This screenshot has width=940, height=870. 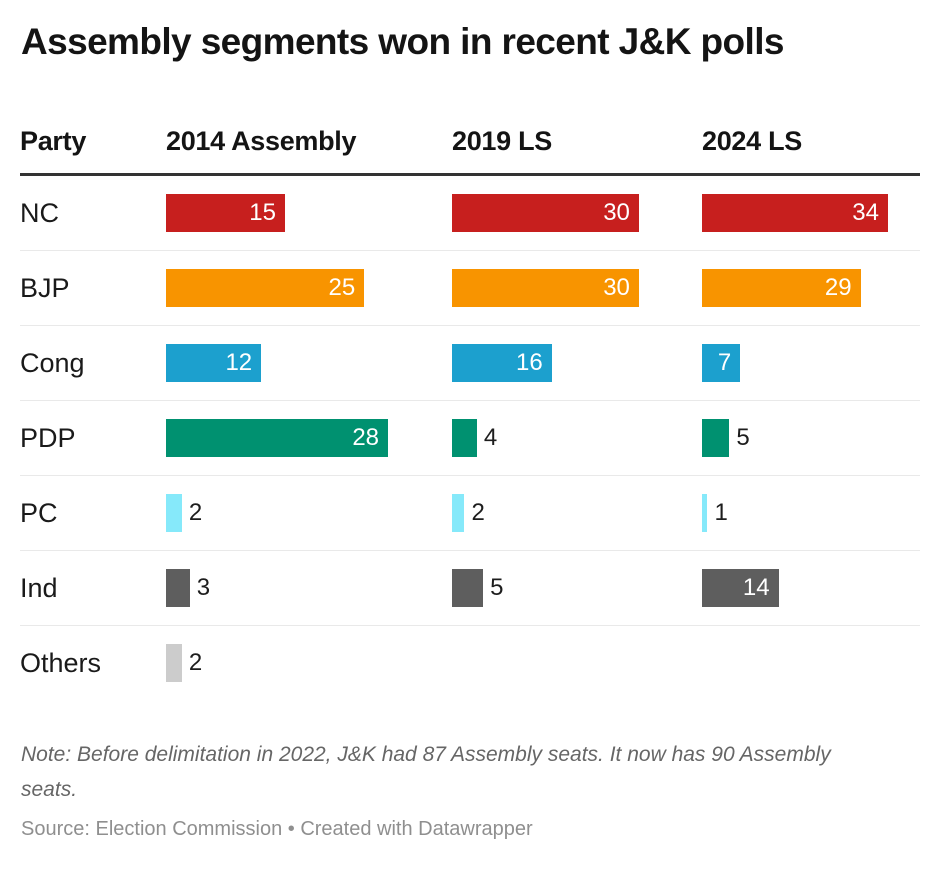 What do you see at coordinates (261, 141) in the screenshot?
I see `header-2014-assembly: 2014 Assembly` at bounding box center [261, 141].